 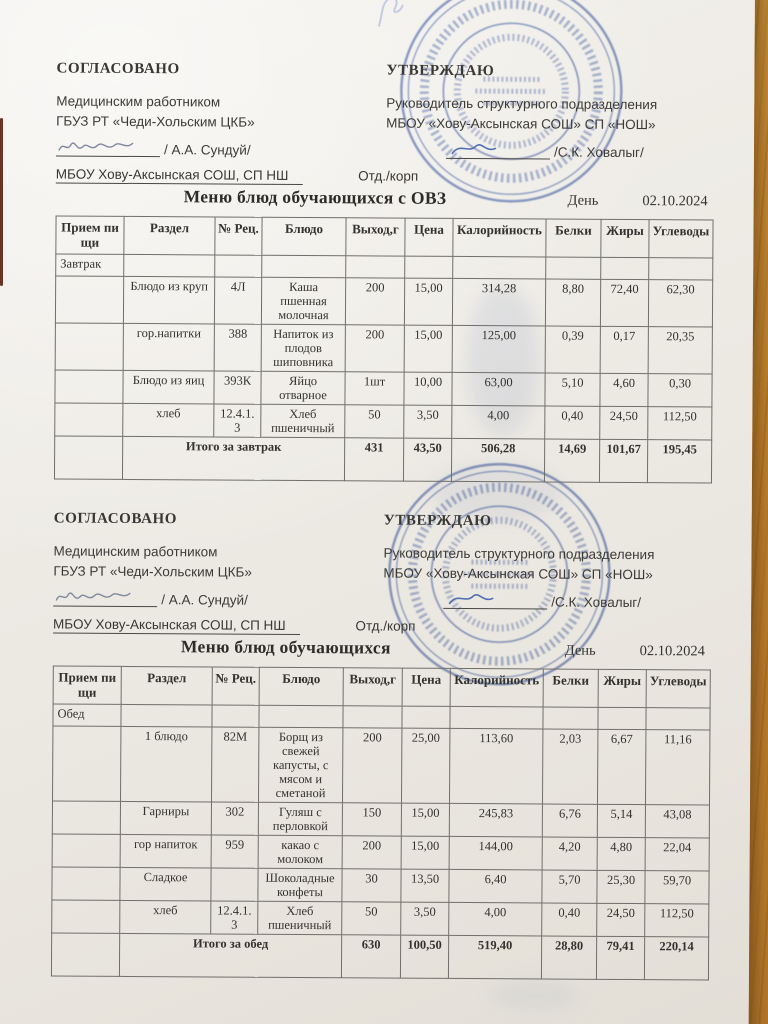 What do you see at coordinates (621, 887) in the screenshot?
I see `cell-fat: 25,30` at bounding box center [621, 887].